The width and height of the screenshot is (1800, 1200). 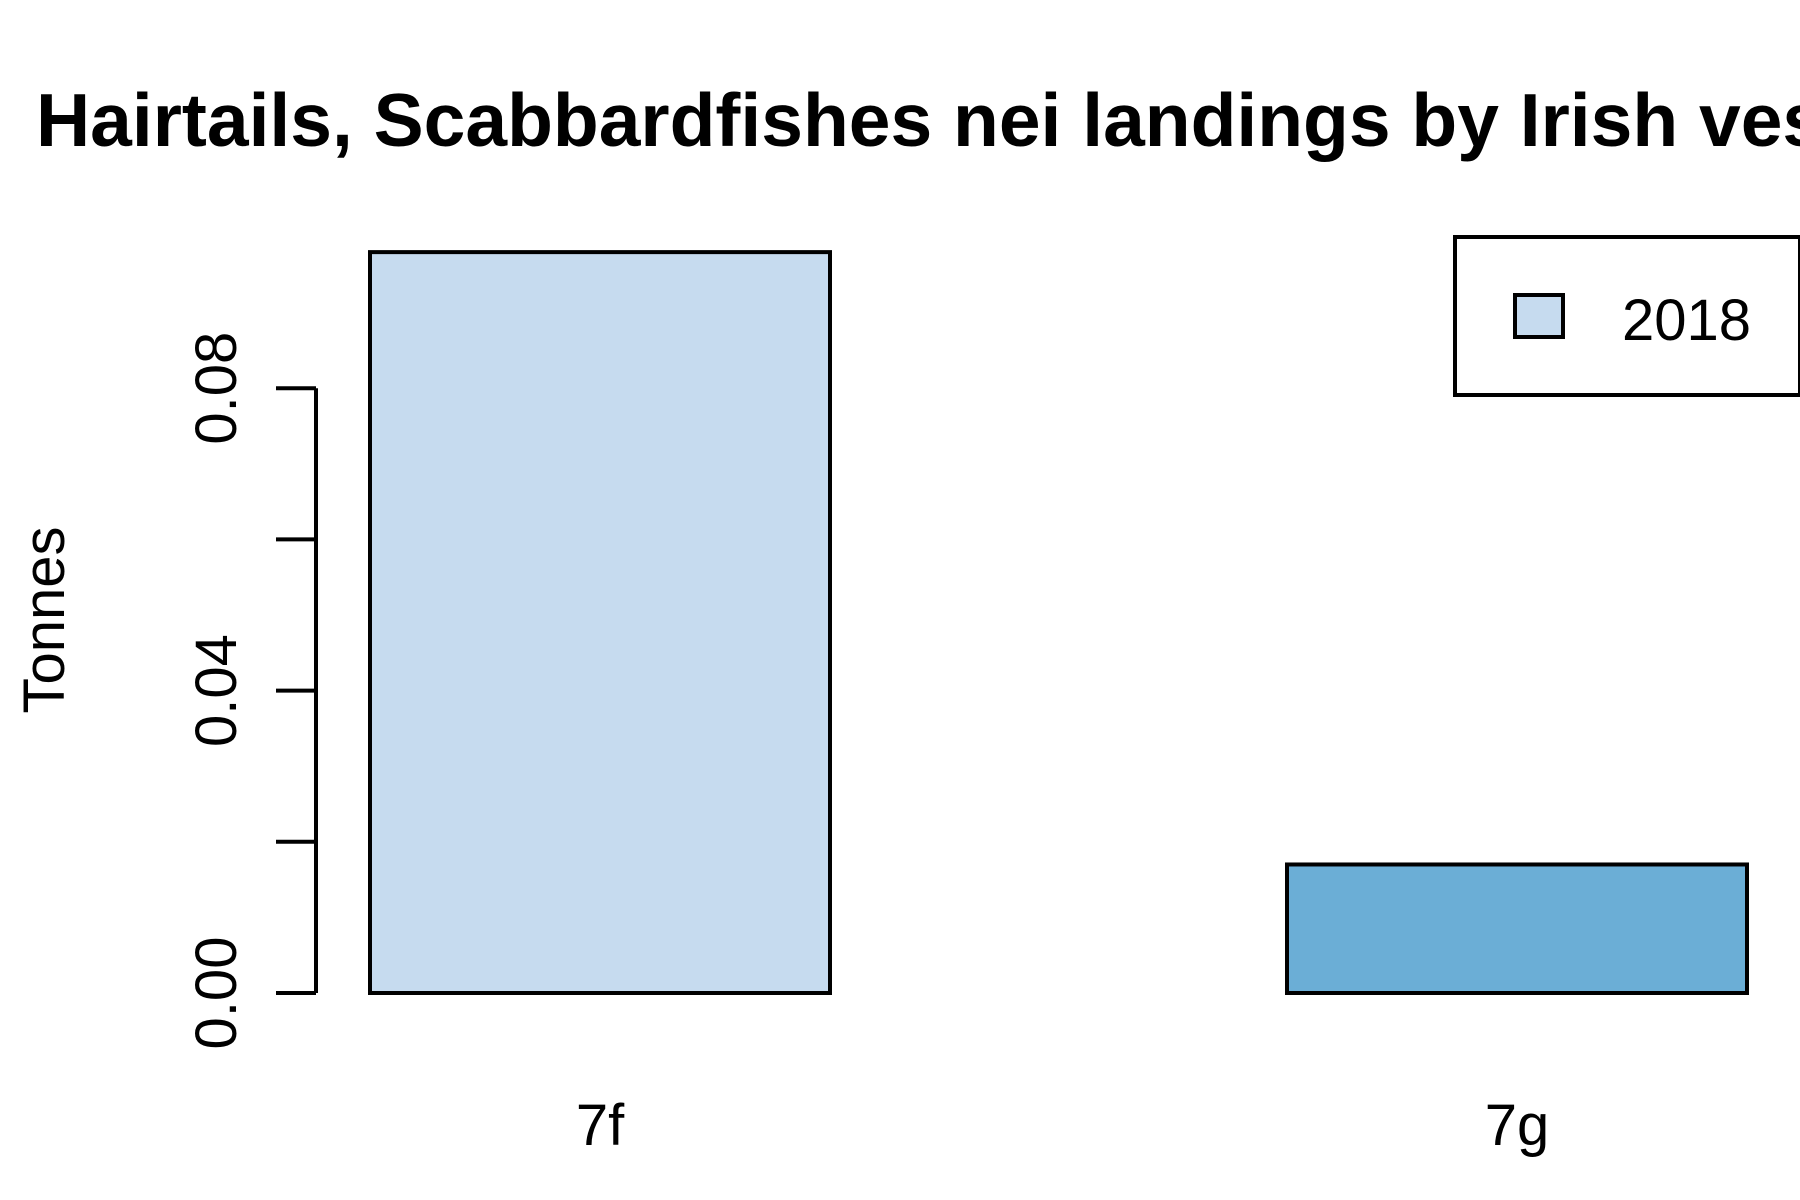 I want to click on y-axis-label: Tonnes, so click(x=44, y=619).